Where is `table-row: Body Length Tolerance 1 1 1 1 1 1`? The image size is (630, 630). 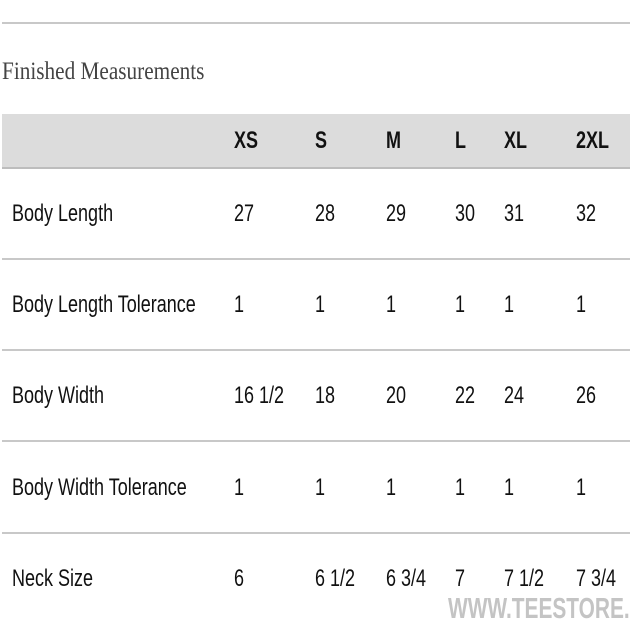
table-row: Body Length Tolerance 1 1 1 1 1 1 is located at coordinates (316, 304).